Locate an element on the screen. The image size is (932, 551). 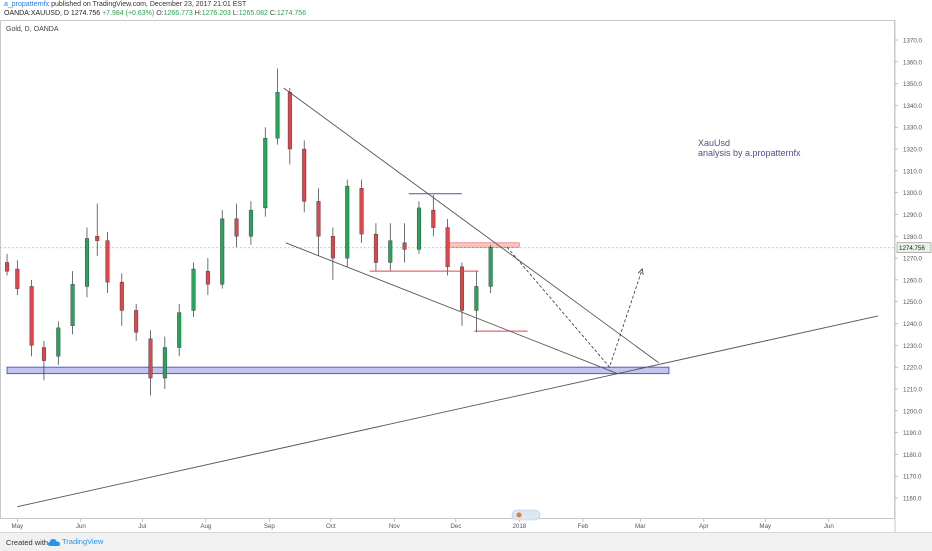
y-tick-label: 1340.0 is located at coordinates (912, 106).